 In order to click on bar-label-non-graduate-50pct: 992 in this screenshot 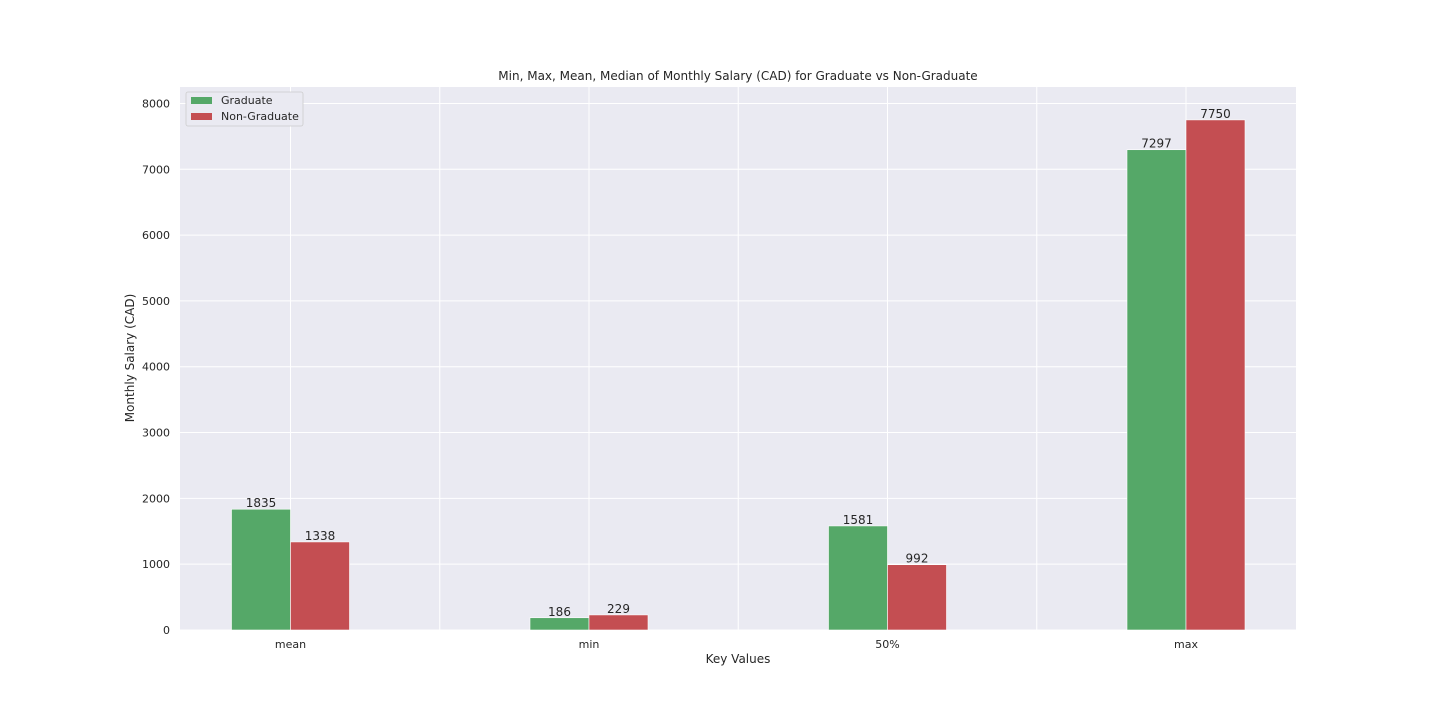, I will do `click(917, 559)`.